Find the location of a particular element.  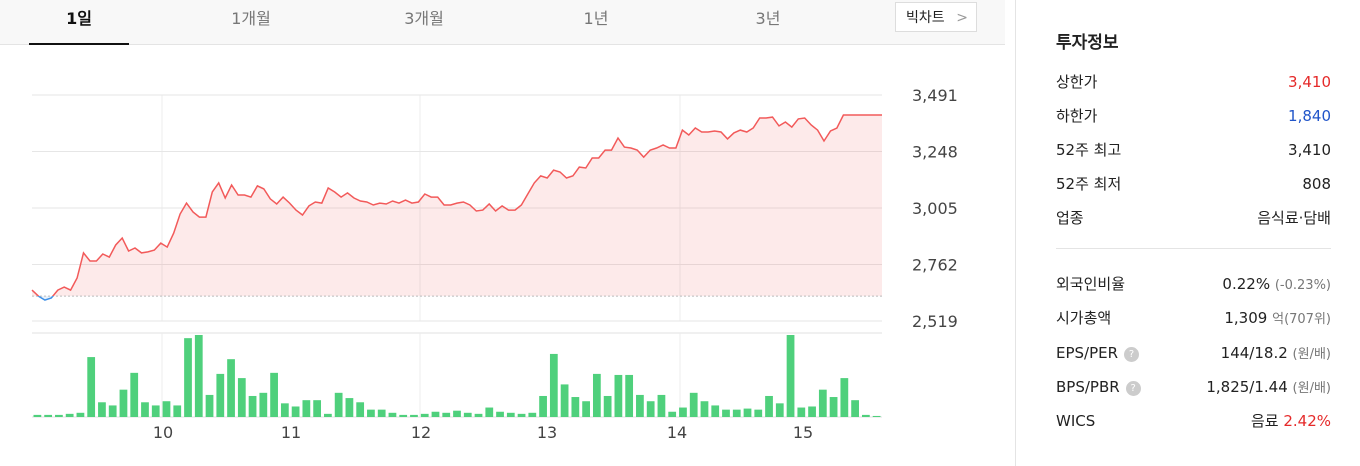

info-row: BPS/PBR? 1,825/1.44 (원/배) is located at coordinates (1193, 387).